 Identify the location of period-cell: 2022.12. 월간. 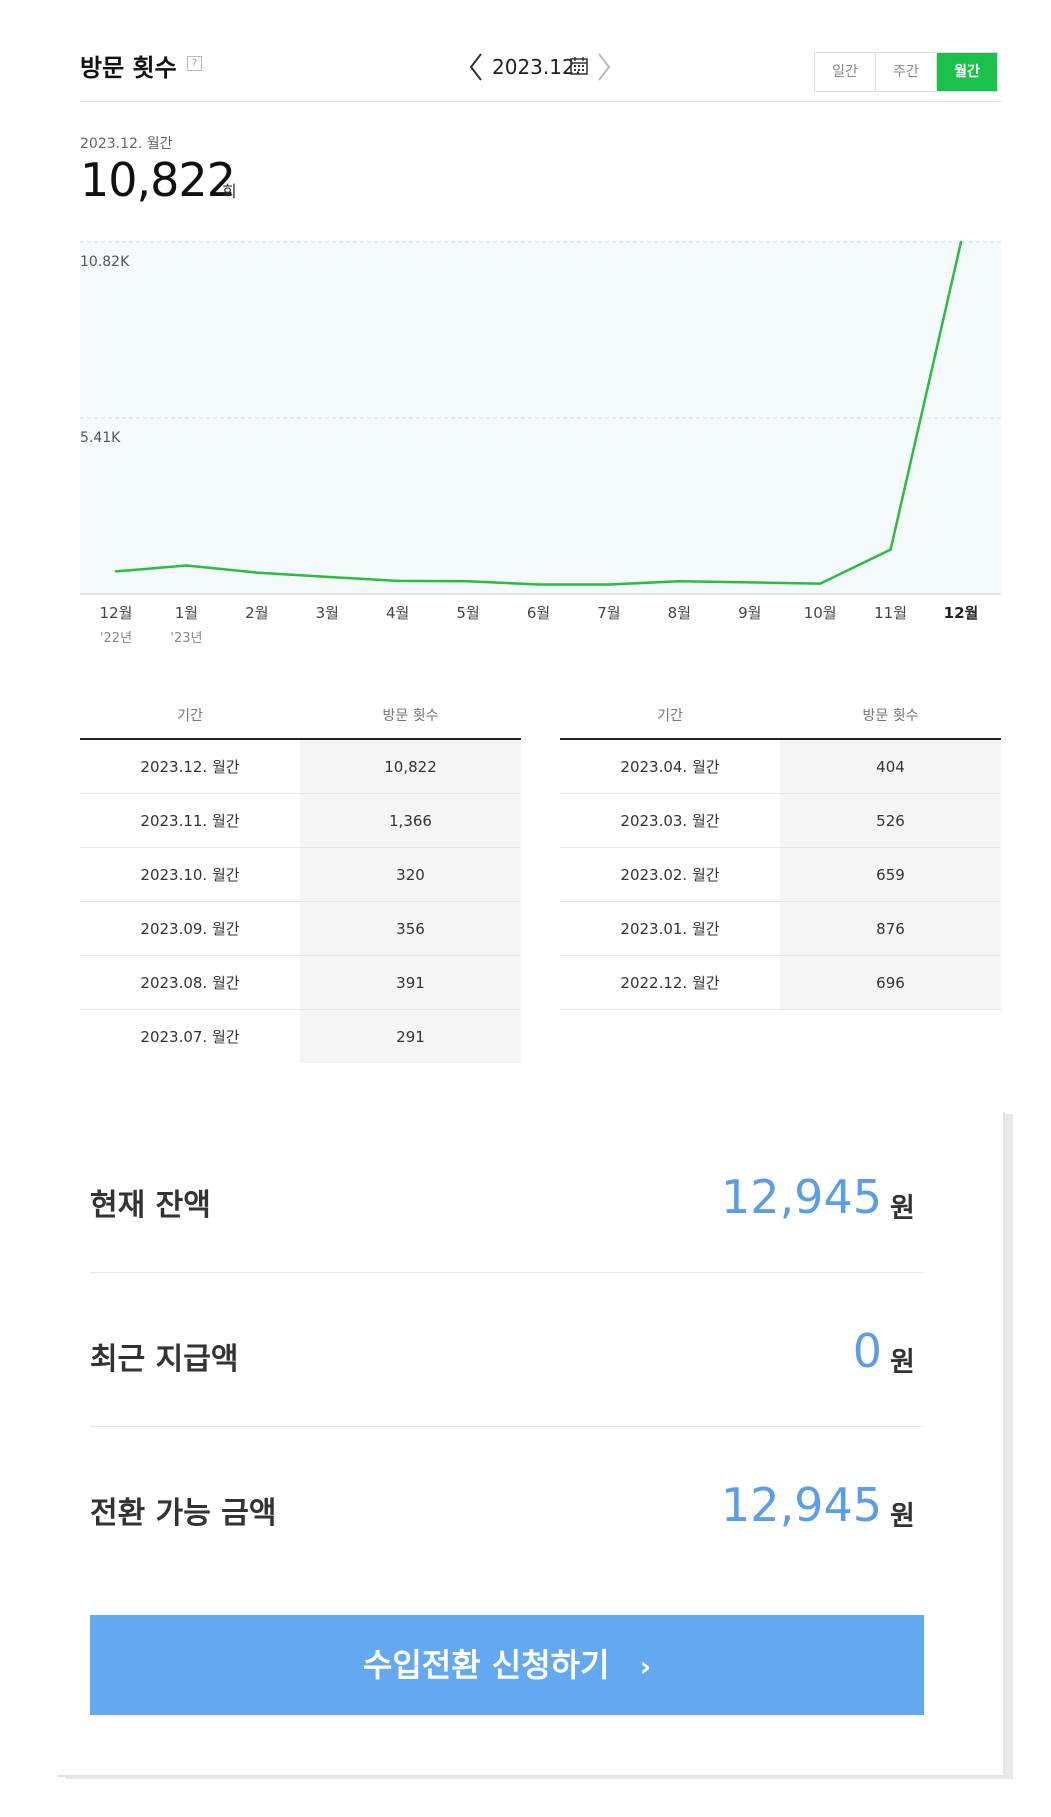
(670, 982).